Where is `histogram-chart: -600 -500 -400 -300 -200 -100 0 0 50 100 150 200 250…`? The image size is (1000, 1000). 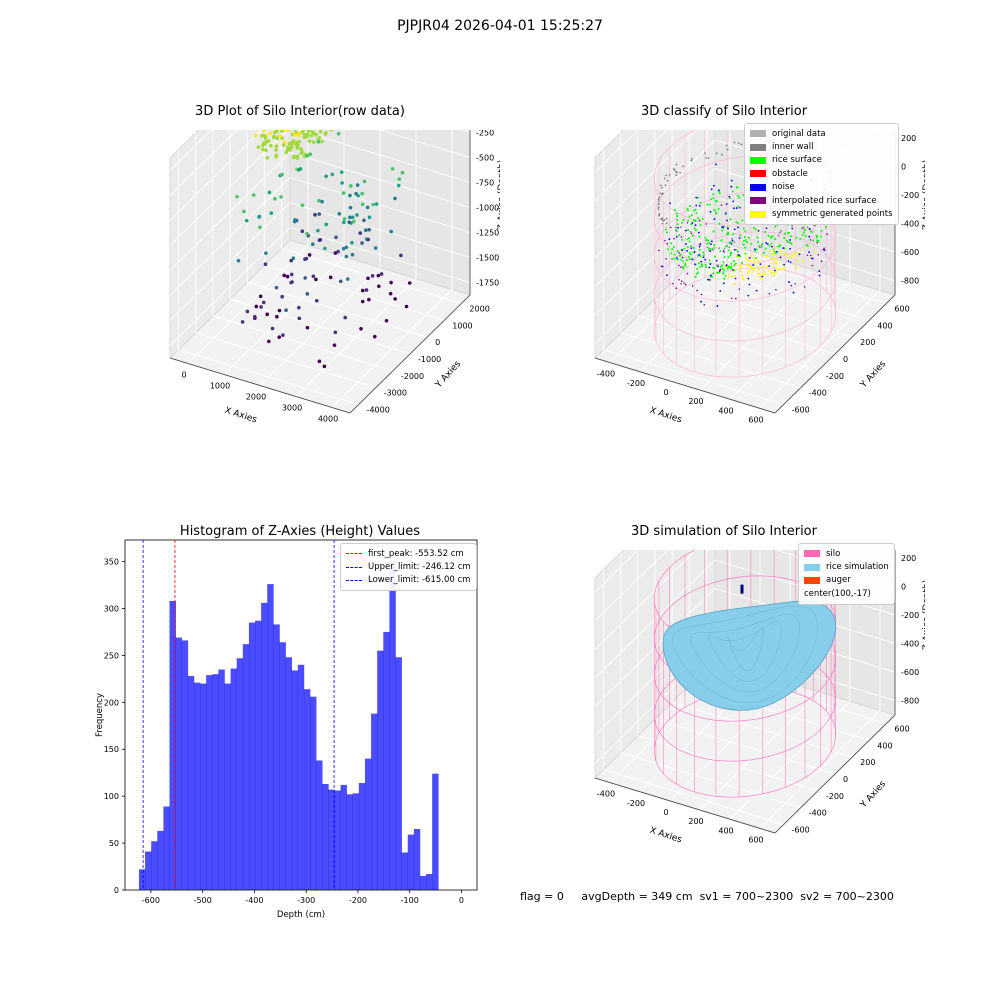
histogram-chart: -600 -500 -400 -300 -200 -100 0 0 50 100 150 200 250… is located at coordinates (286, 729).